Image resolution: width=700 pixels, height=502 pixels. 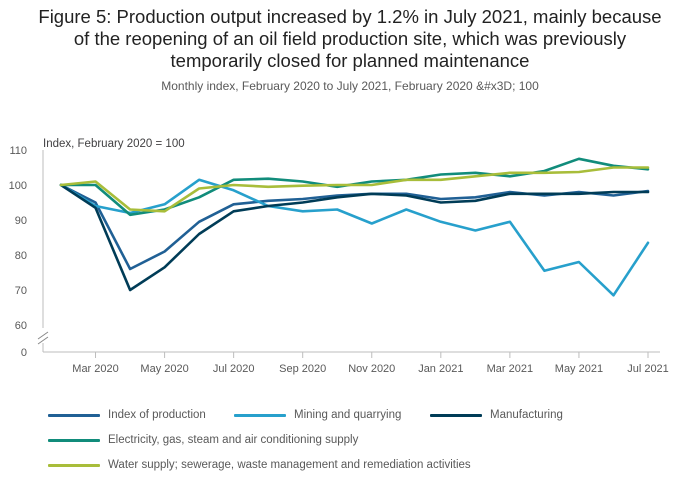 I want to click on x-tick-label: Sep 2020, so click(x=302, y=369).